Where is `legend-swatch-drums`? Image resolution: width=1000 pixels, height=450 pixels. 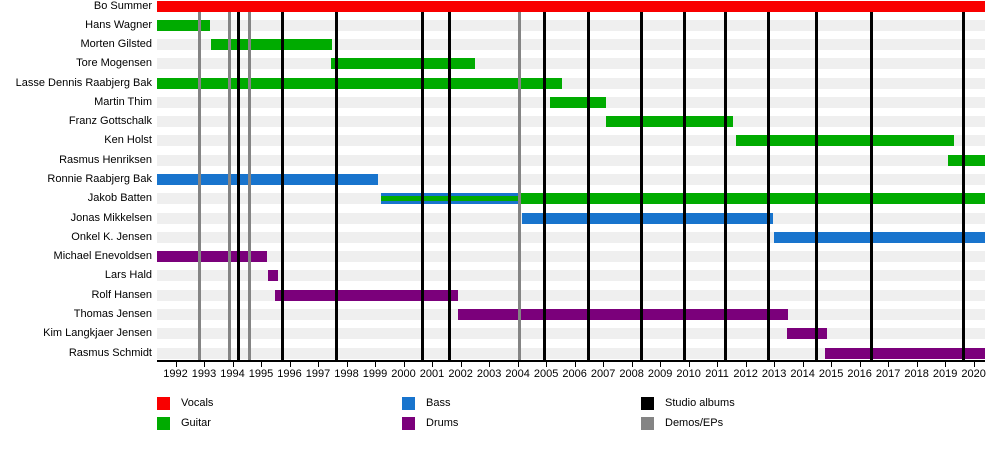 legend-swatch-drums is located at coordinates (408, 423).